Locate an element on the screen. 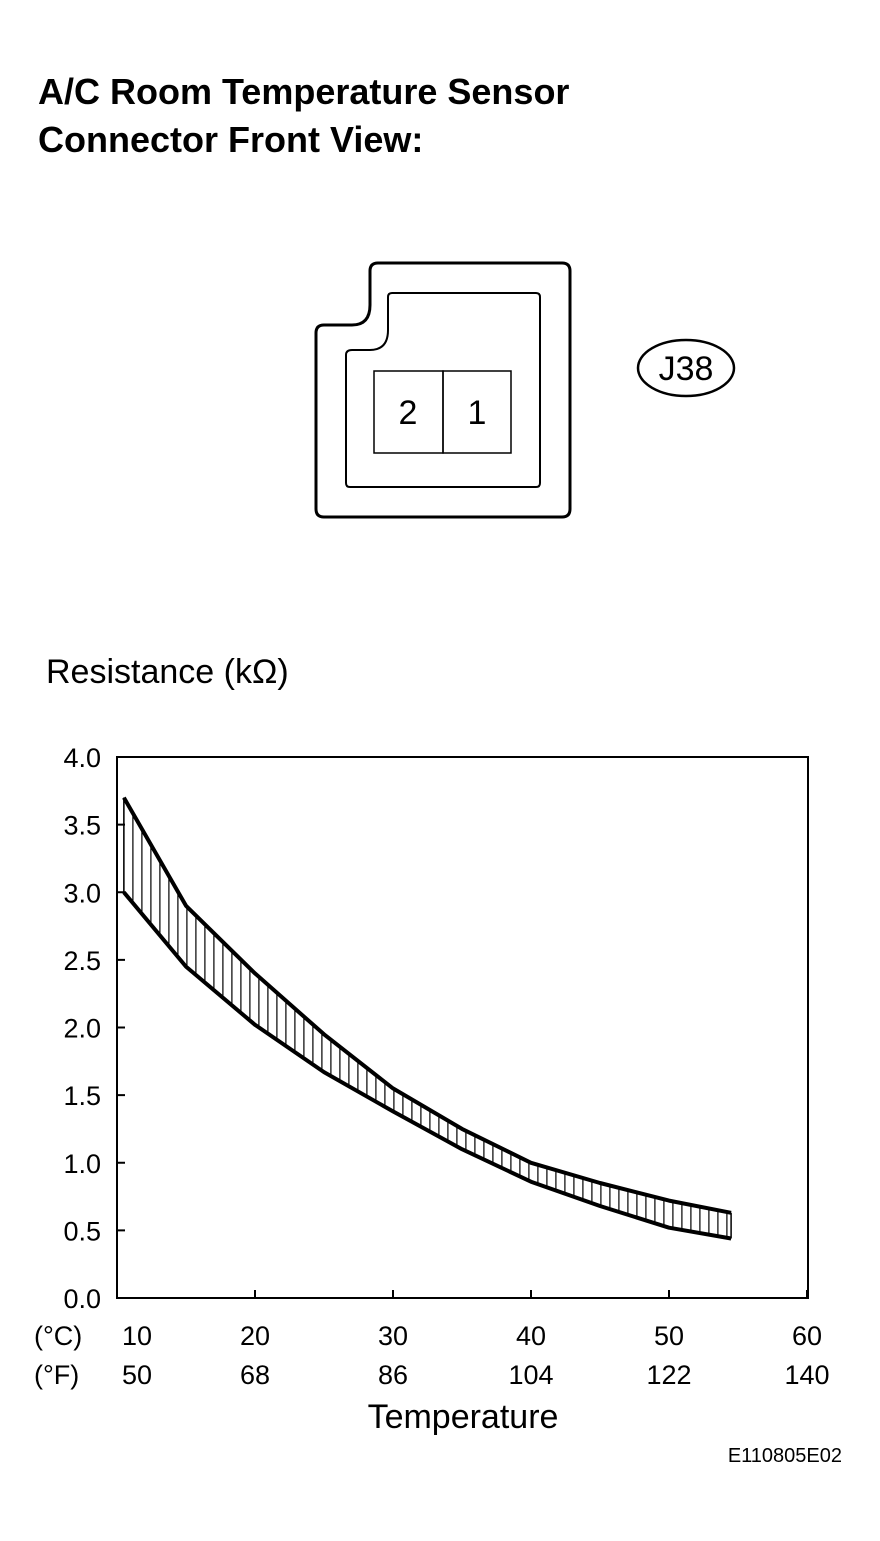  pin-label: 2 is located at coordinates (408, 413).